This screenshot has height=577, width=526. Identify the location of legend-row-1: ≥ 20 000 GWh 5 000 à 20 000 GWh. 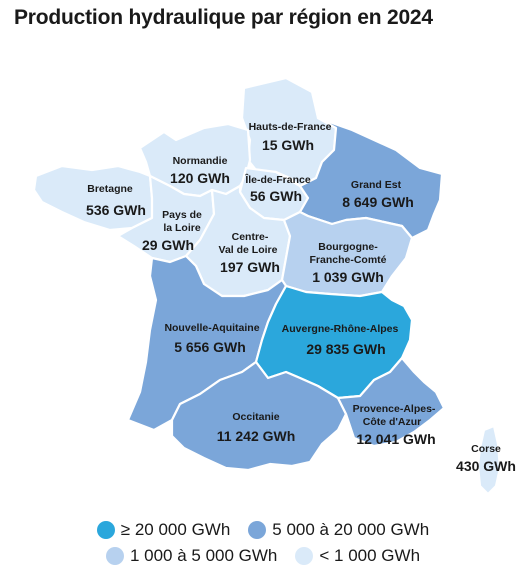
(263, 530).